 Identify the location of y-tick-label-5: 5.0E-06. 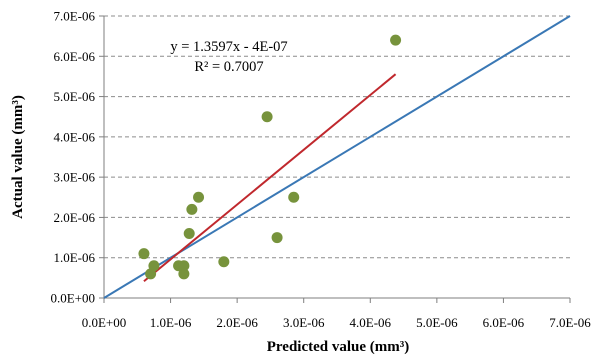
(74, 96).